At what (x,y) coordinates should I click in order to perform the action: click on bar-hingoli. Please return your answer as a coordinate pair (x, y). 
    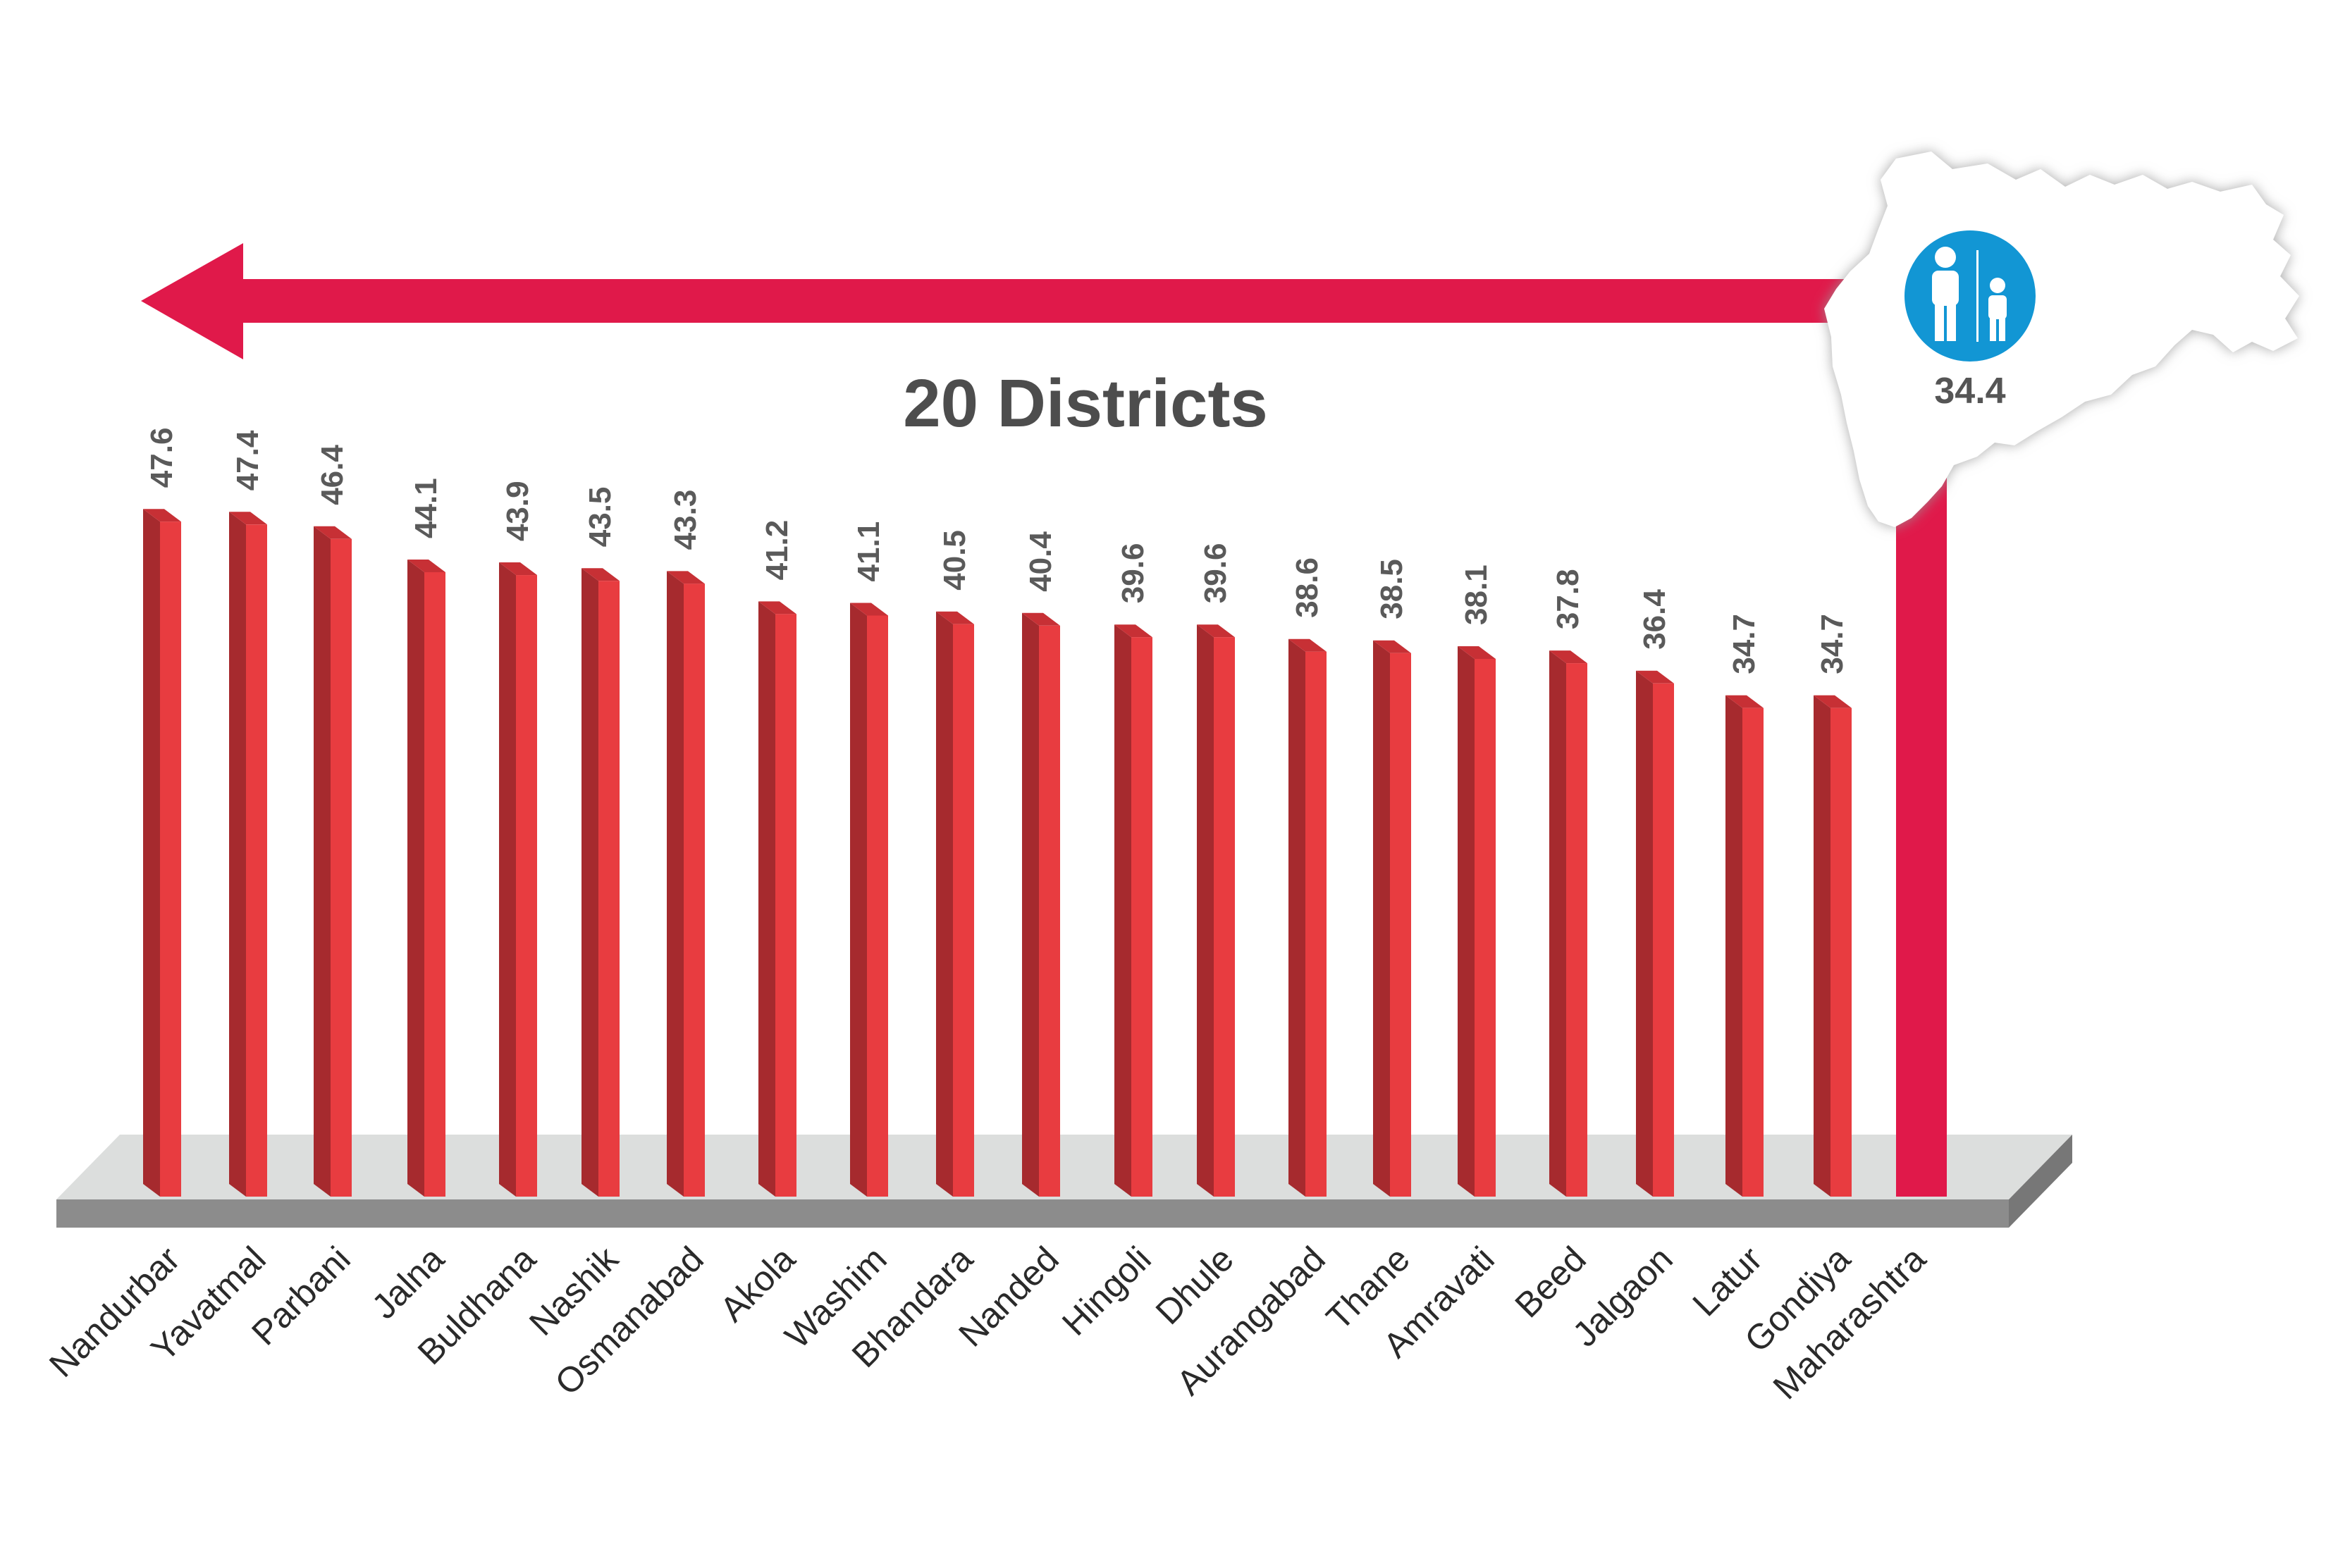
    Looking at the image, I should click on (1133, 910).